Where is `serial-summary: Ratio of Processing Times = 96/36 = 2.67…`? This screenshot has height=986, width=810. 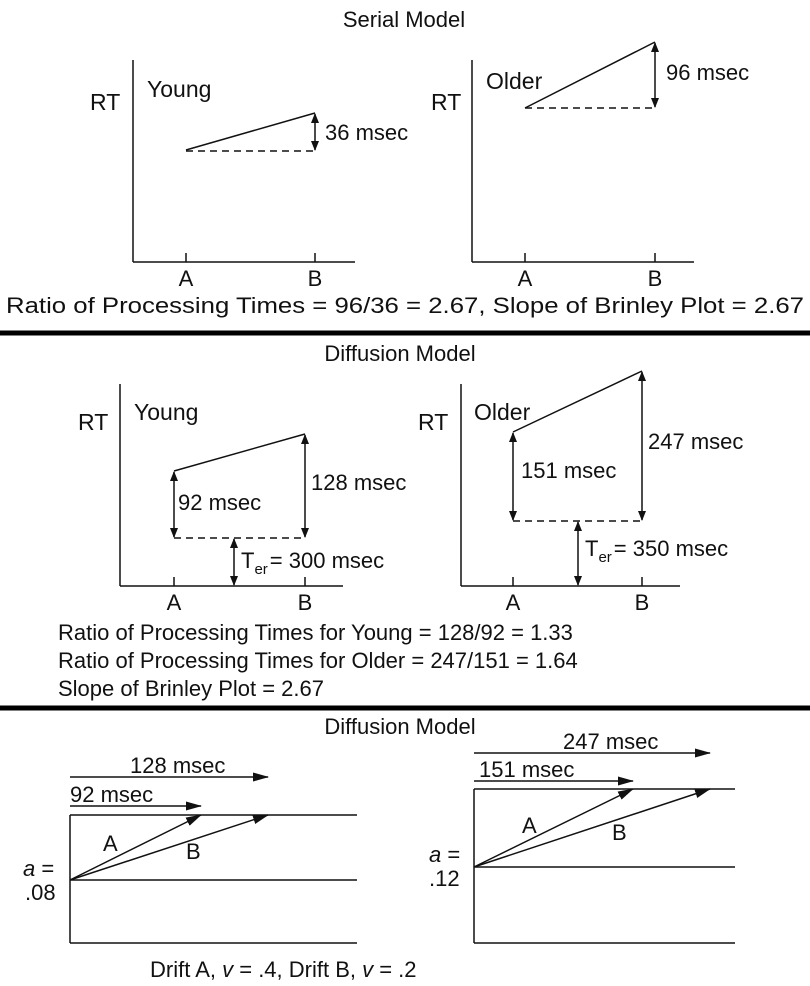
serial-summary: Ratio of Processing Times = 96/36 = 2.67… is located at coordinates (405, 305).